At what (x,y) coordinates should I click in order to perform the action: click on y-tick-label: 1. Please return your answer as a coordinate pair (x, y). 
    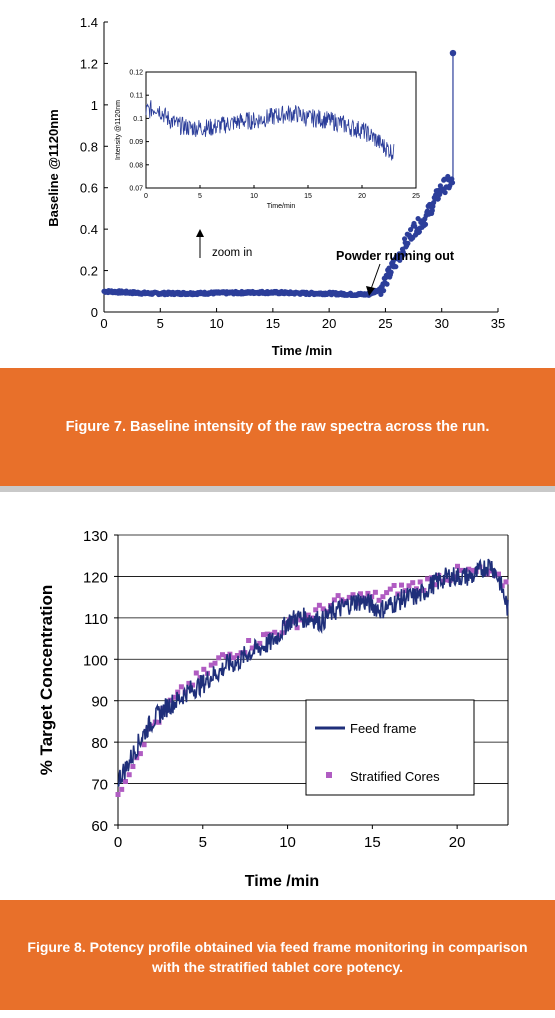
    Looking at the image, I should click on (94, 105).